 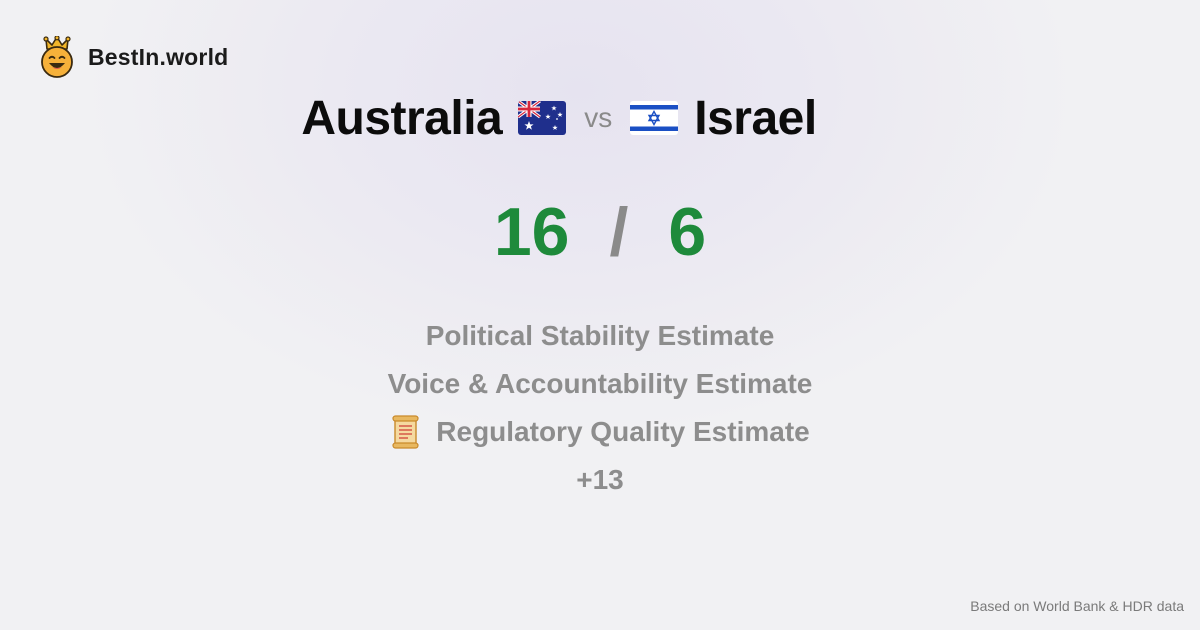 What do you see at coordinates (687, 232) in the screenshot?
I see `right-score: 6` at bounding box center [687, 232].